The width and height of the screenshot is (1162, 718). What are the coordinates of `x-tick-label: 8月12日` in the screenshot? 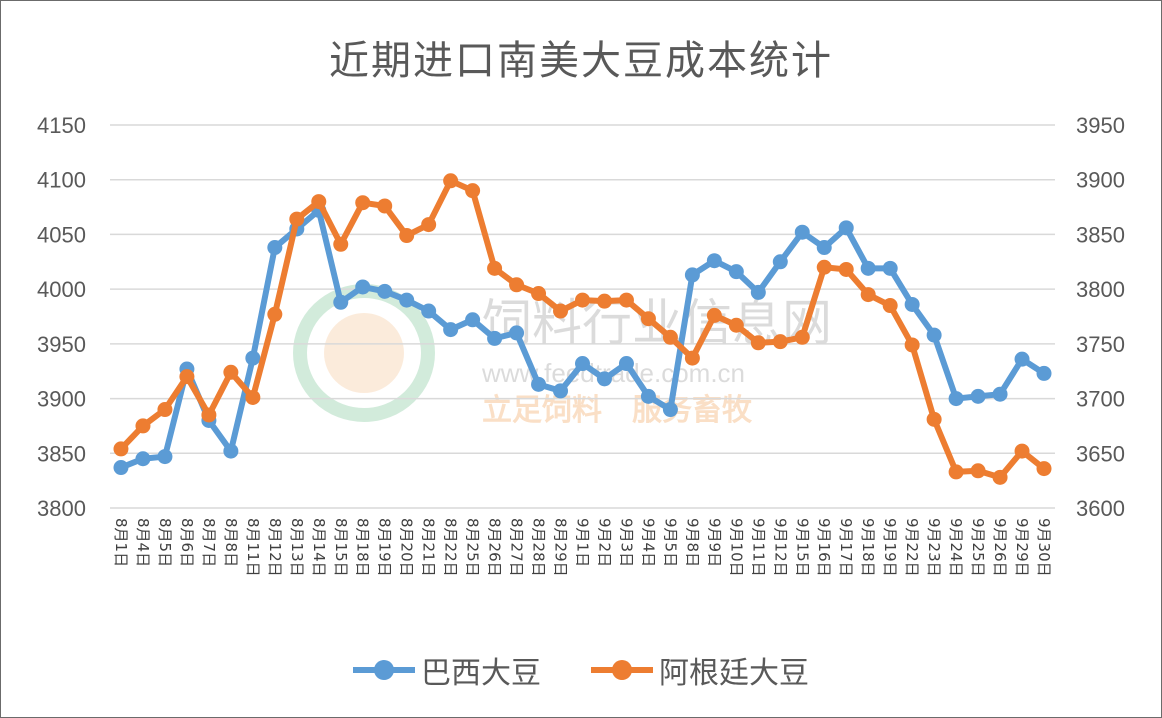 It's located at (275, 547).